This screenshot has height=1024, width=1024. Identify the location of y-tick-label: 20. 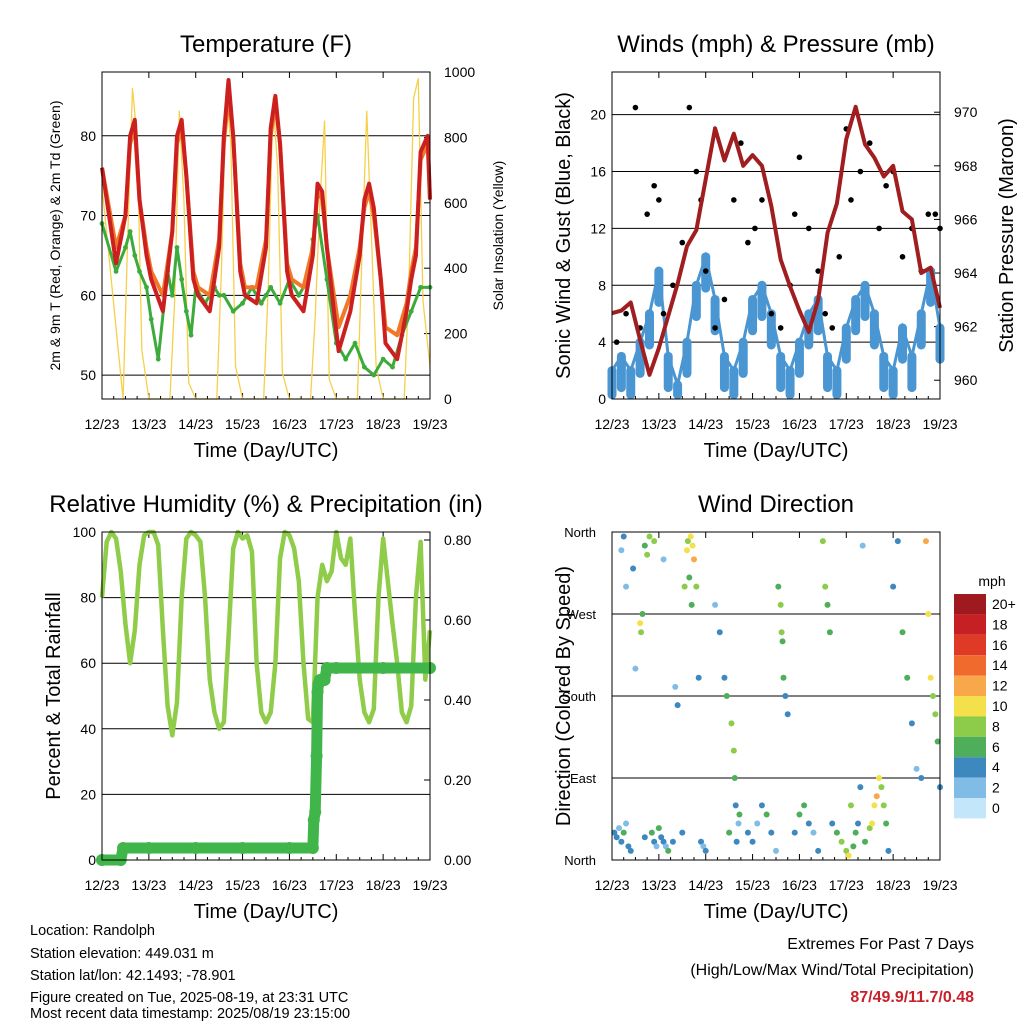
(598, 115).